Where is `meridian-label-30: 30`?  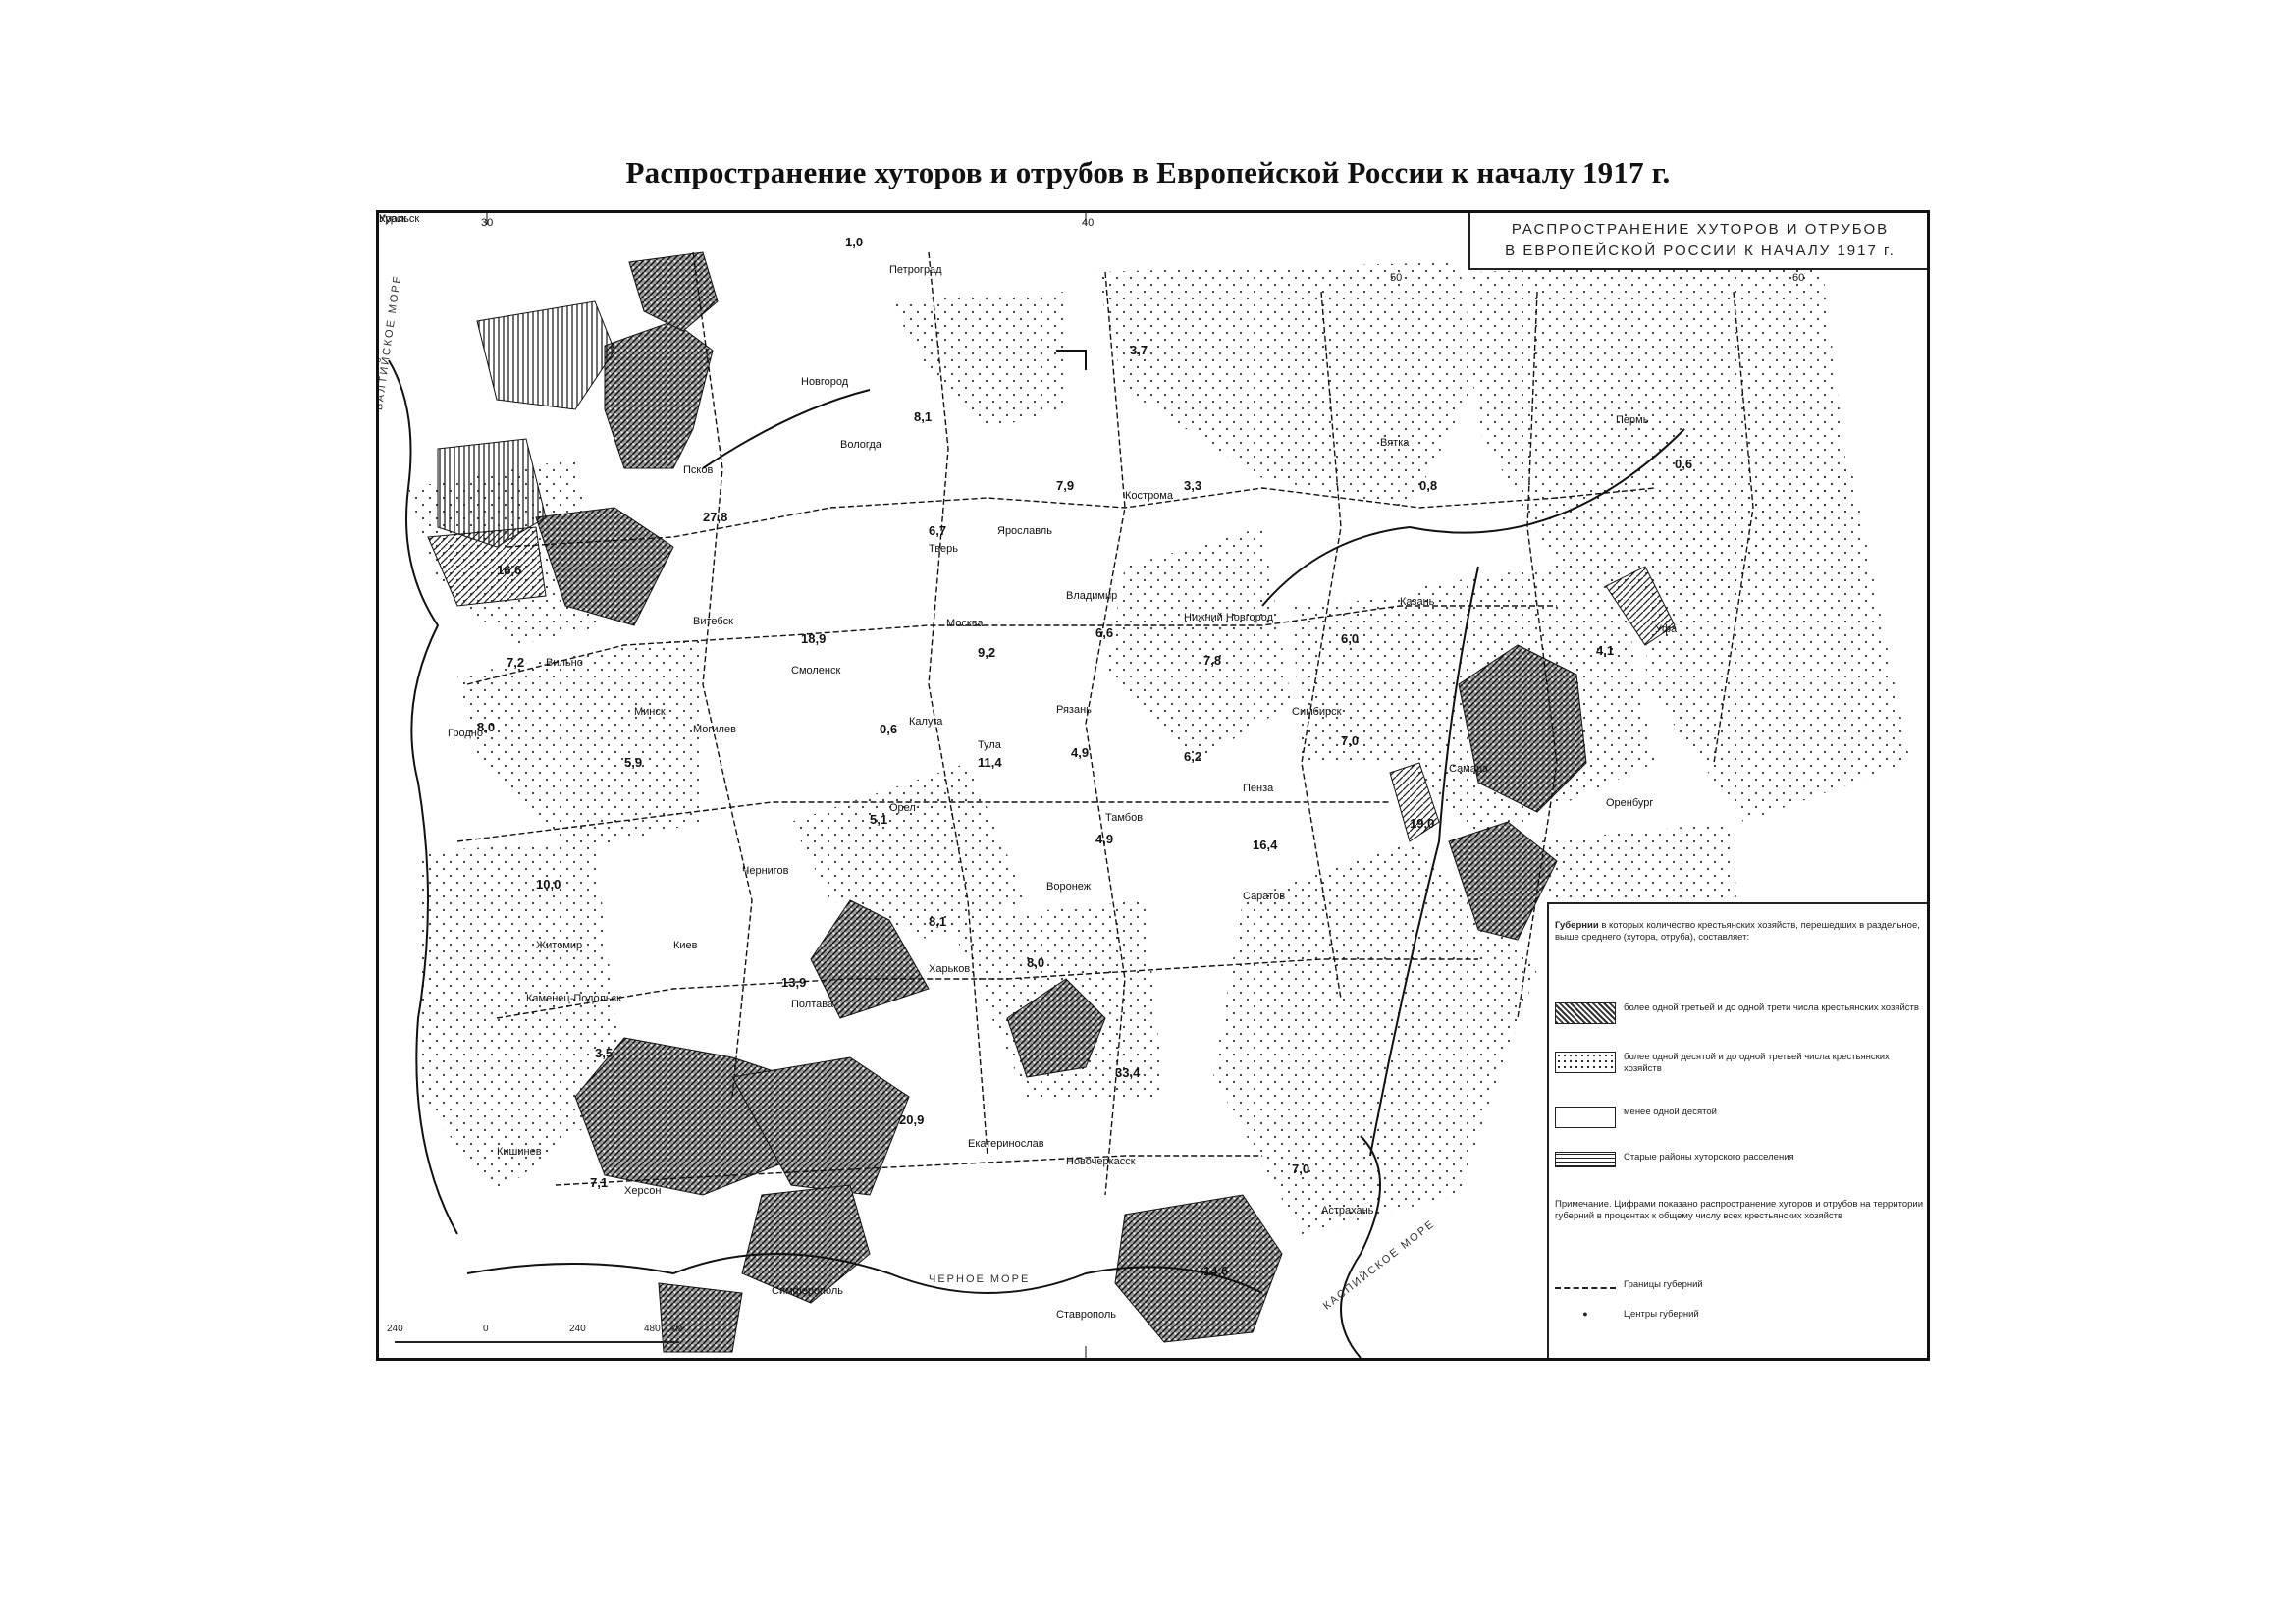 meridian-label-30: 30 is located at coordinates (488, 223).